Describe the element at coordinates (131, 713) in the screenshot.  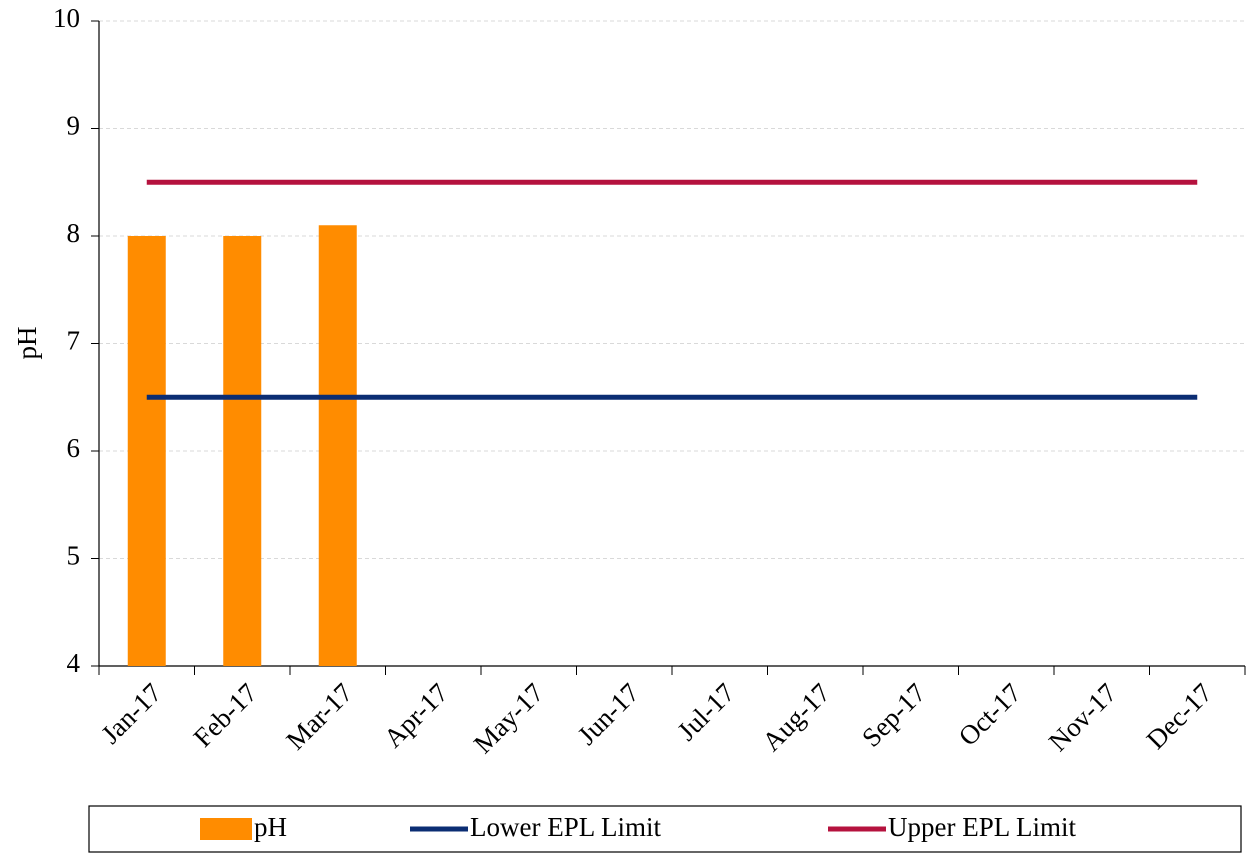
I see `x-tick-label: Jan-17` at that location.